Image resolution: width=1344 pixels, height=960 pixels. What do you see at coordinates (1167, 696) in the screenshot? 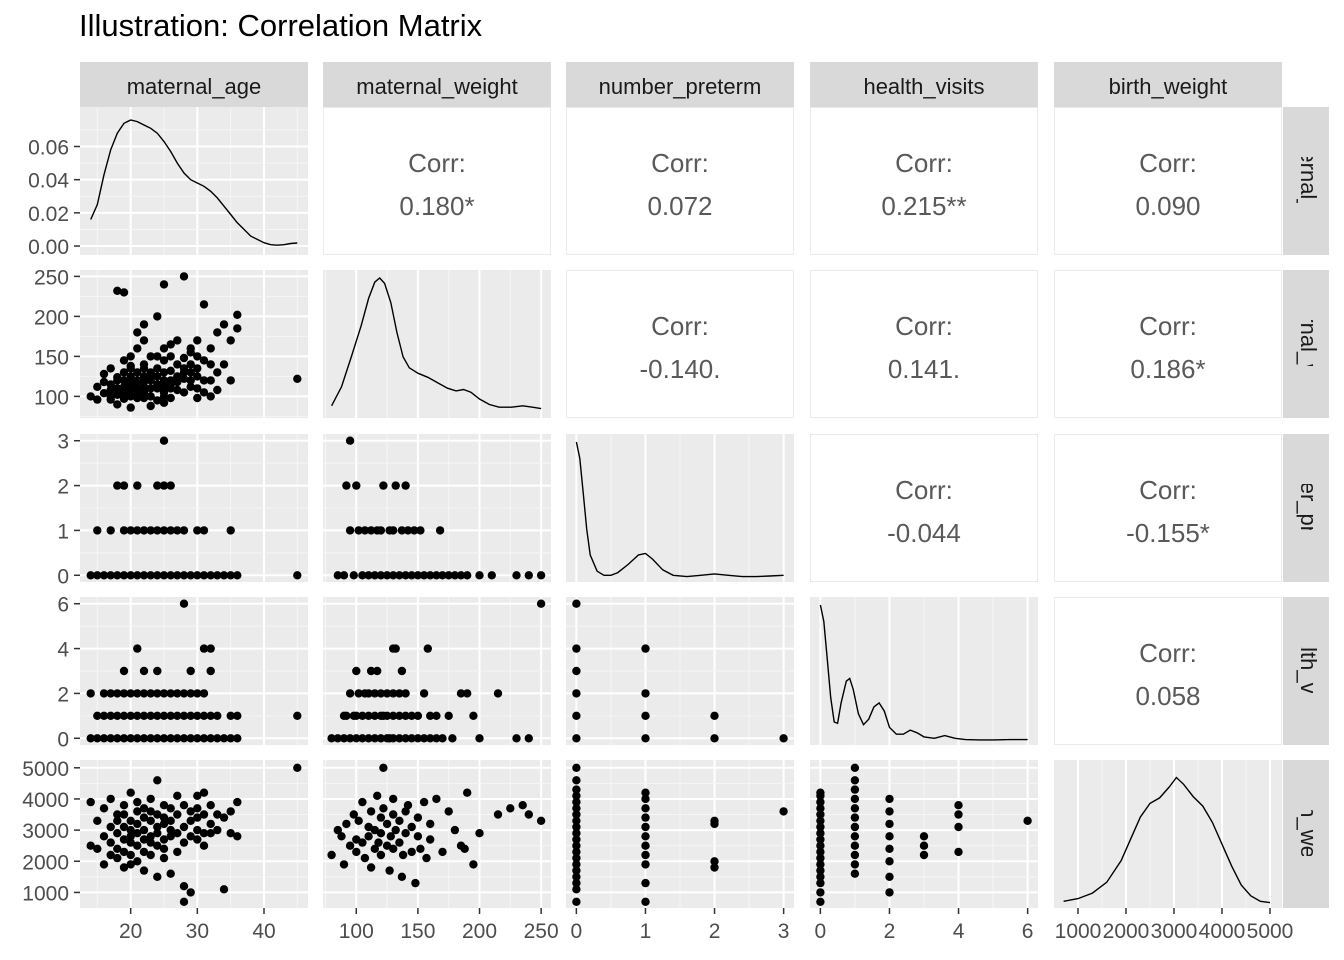
I see `corr-value: 0.058` at bounding box center [1167, 696].